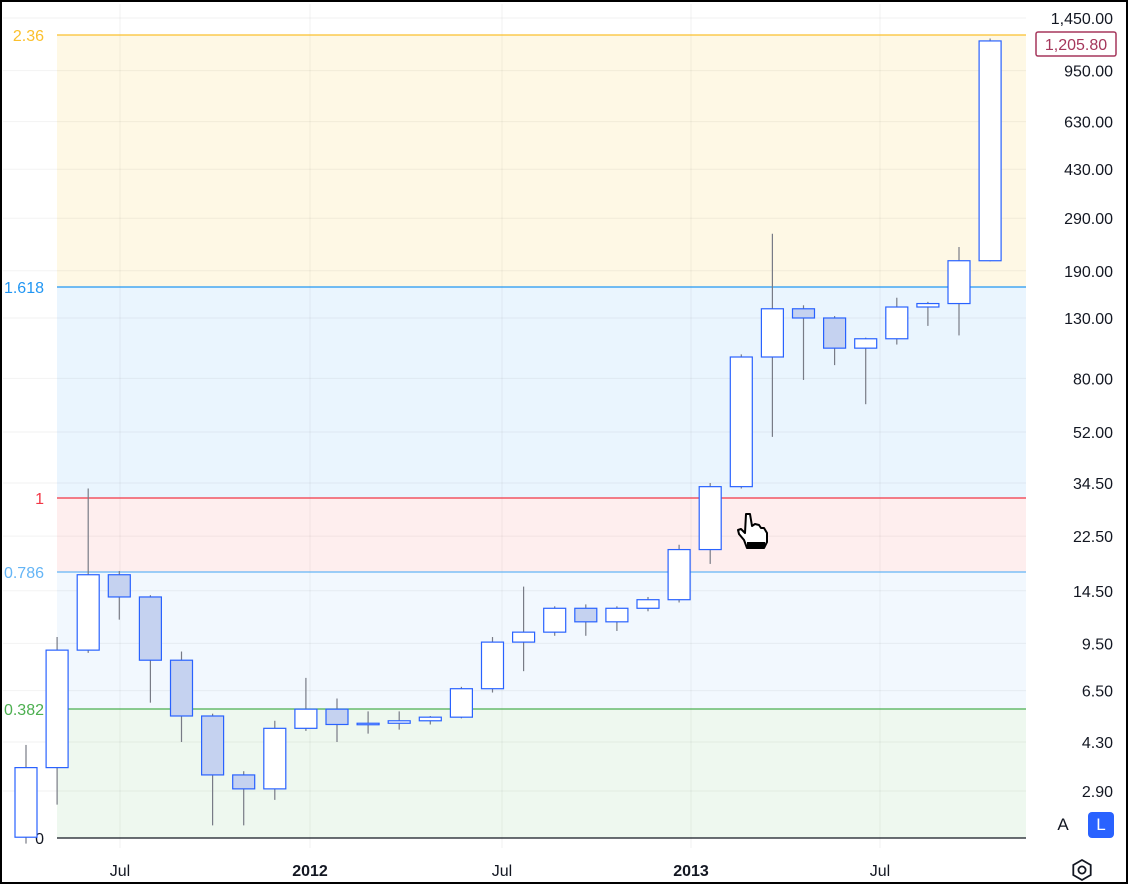 The image size is (1128, 884). I want to click on settings-gear-icon, so click(1082, 870).